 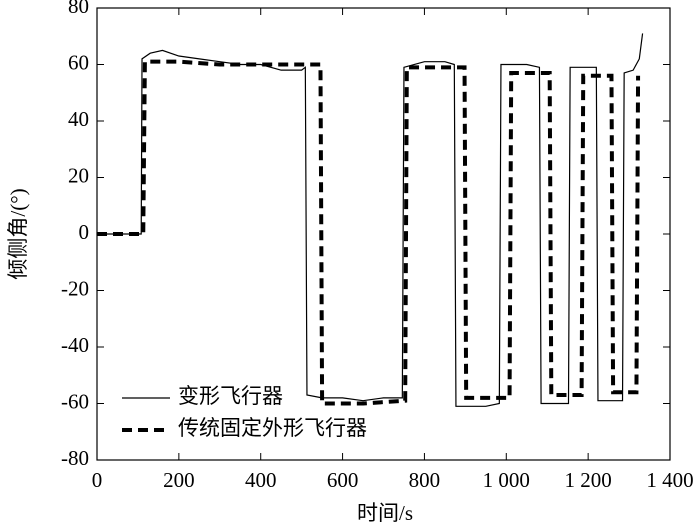 What do you see at coordinates (18, 233) in the screenshot?
I see `y-axis-label: 倾侧角/(°)` at bounding box center [18, 233].